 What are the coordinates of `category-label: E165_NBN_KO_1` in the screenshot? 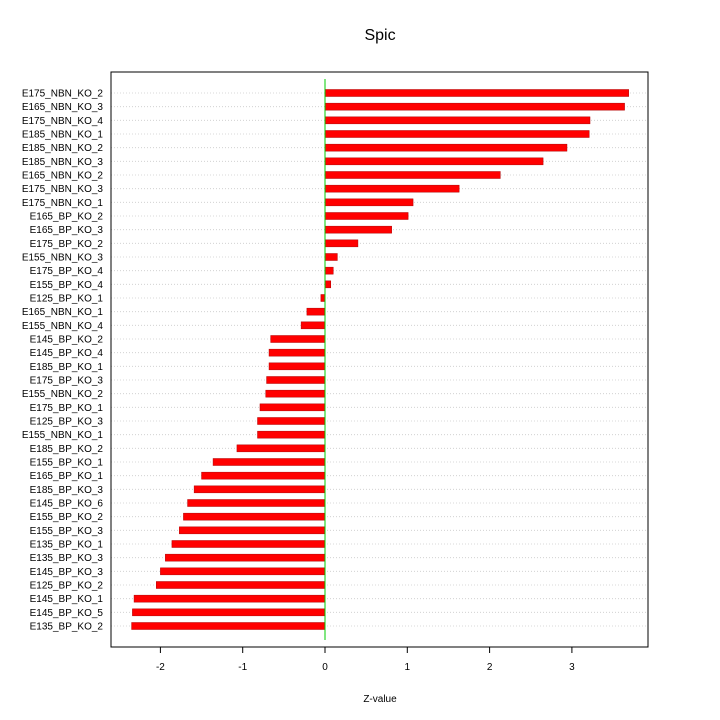 It's located at (63, 312).